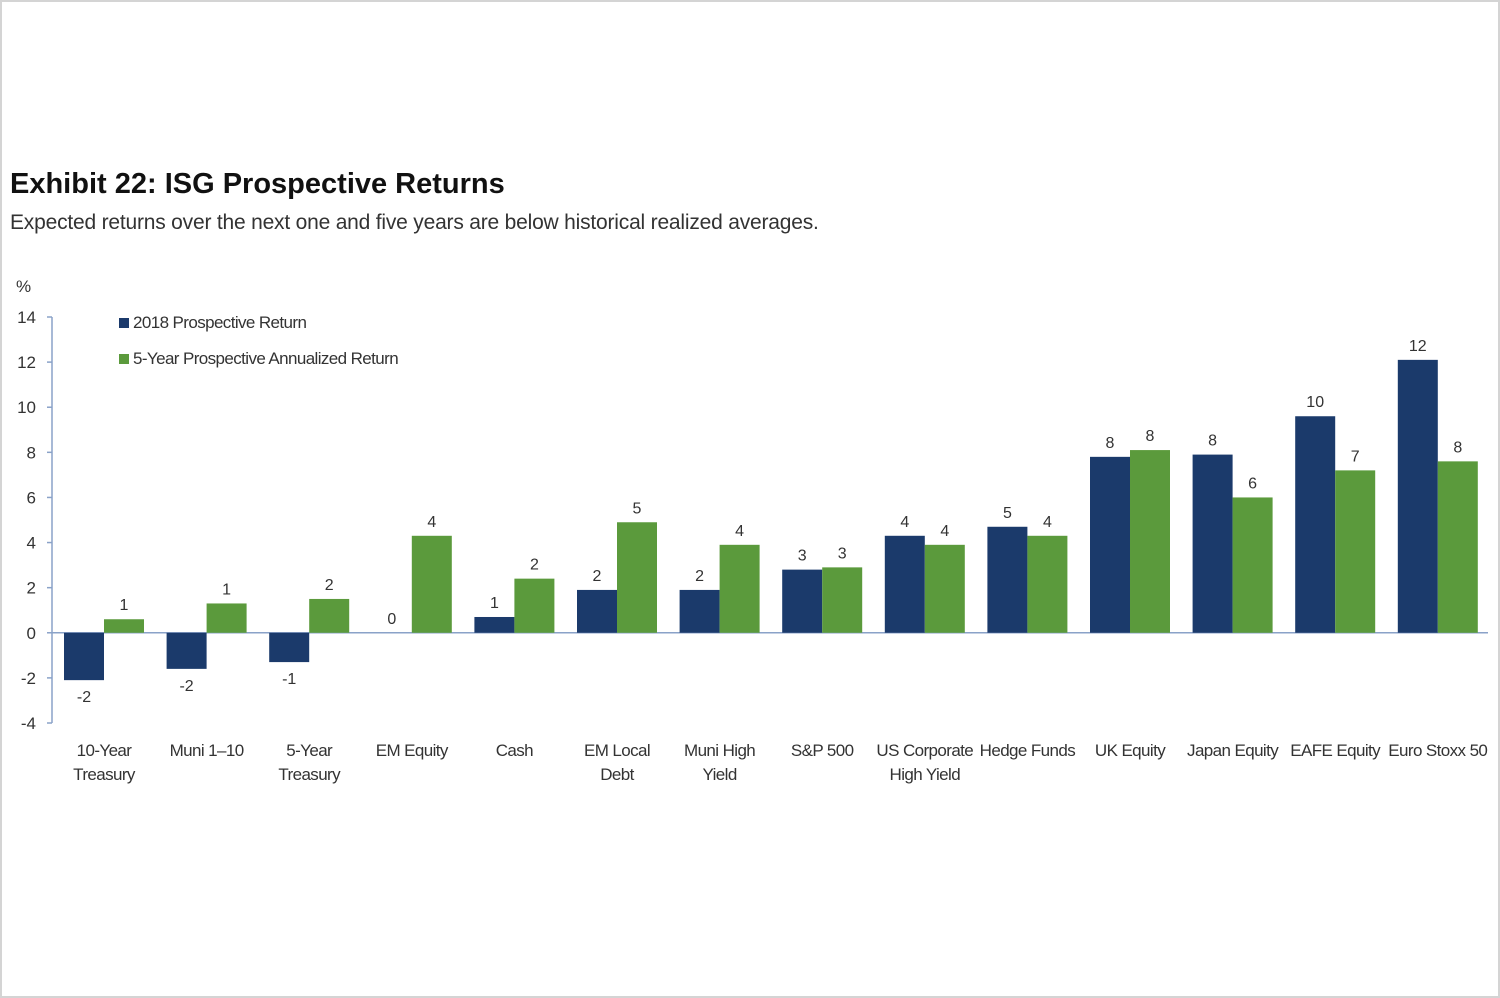  Describe the element at coordinates (124, 323) in the screenshot. I see `legend-swatch-2018` at that location.